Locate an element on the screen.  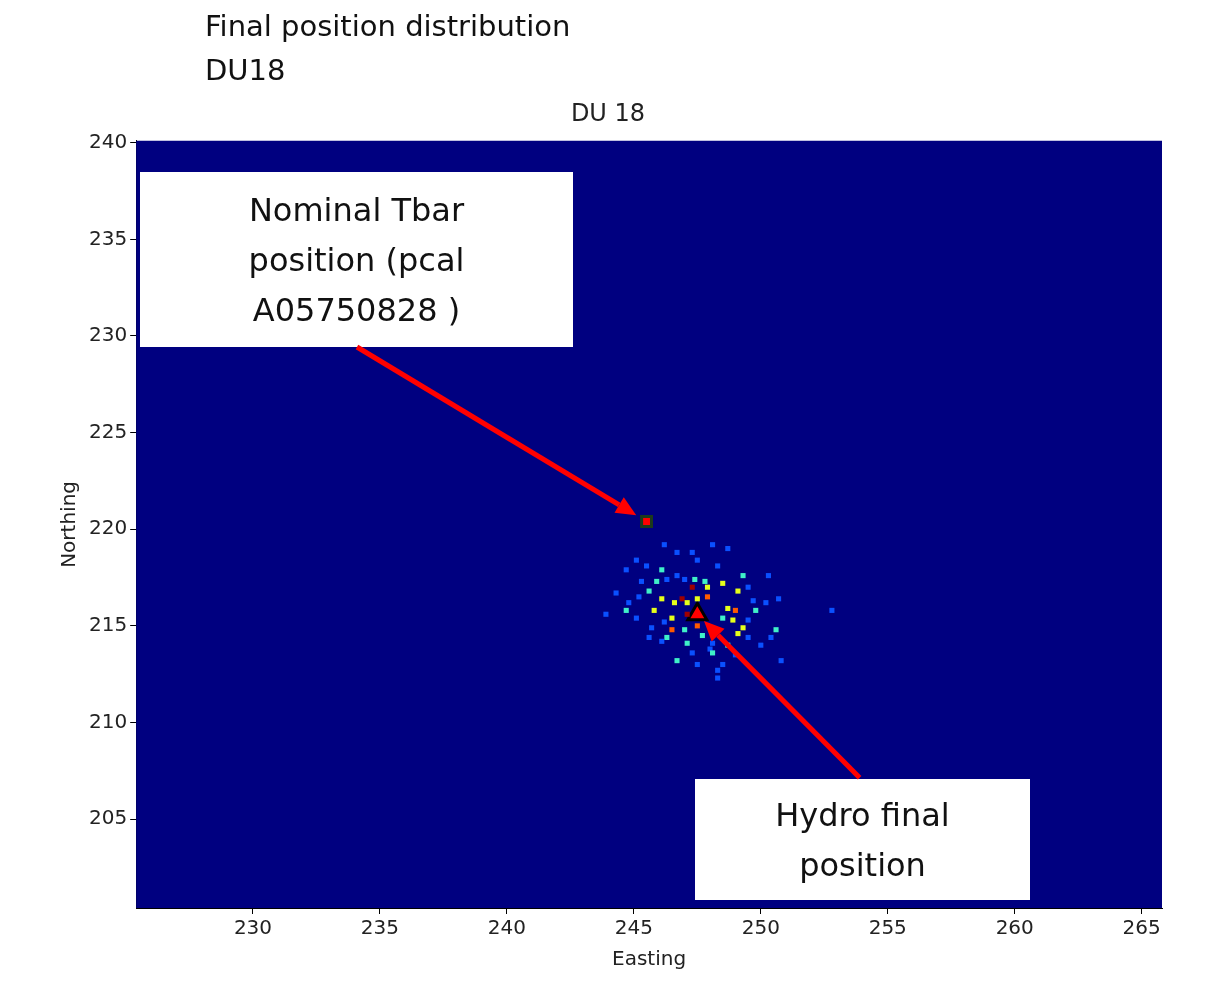
x-tick-label: 260 is located at coordinates (1014, 927).